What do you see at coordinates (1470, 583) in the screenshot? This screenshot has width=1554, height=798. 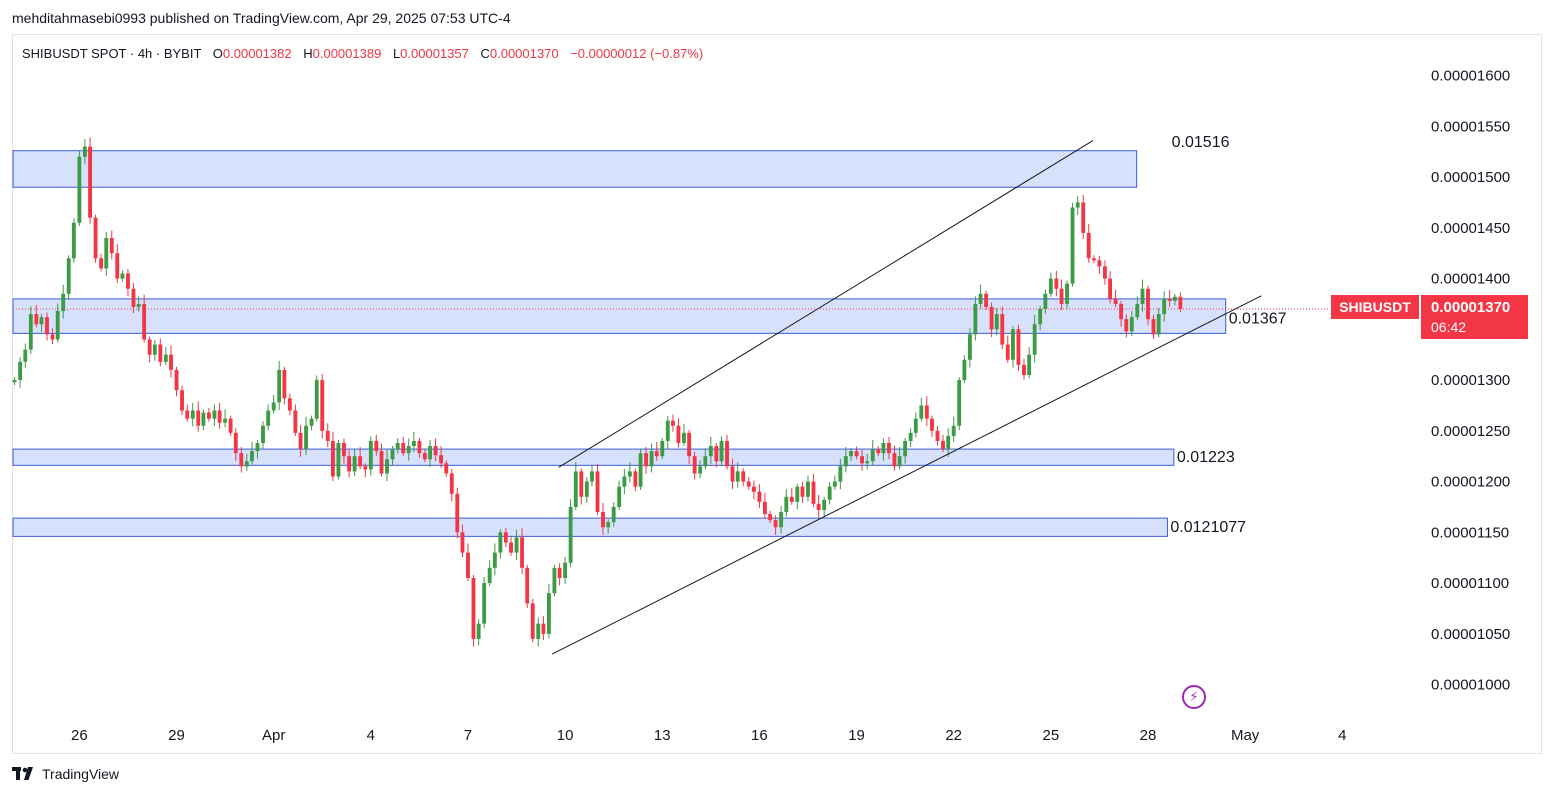 I see `price-tick-label: 0.00001100` at bounding box center [1470, 583].